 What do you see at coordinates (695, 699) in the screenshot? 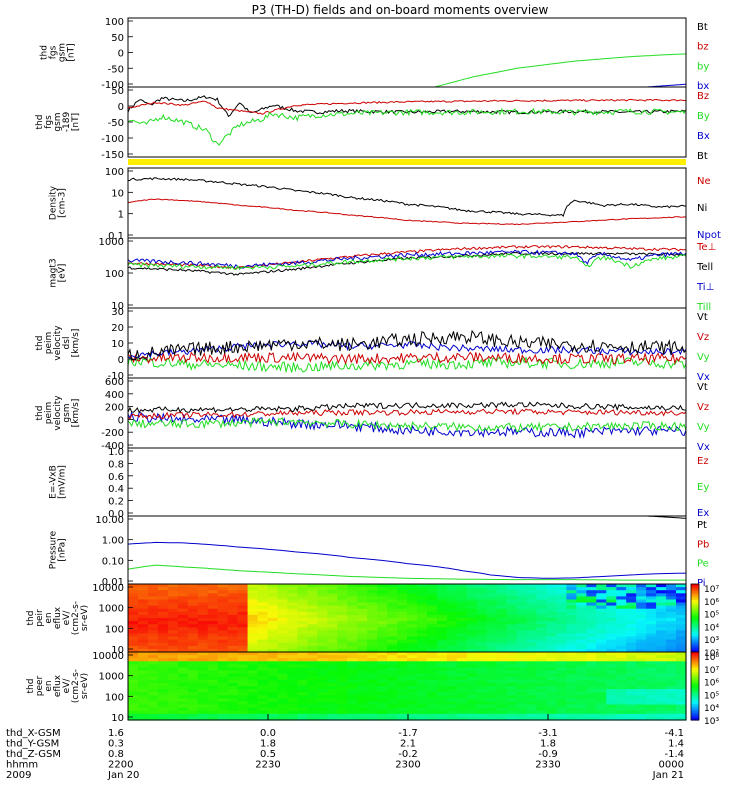
I see `colorbar-swatch` at bounding box center [695, 699].